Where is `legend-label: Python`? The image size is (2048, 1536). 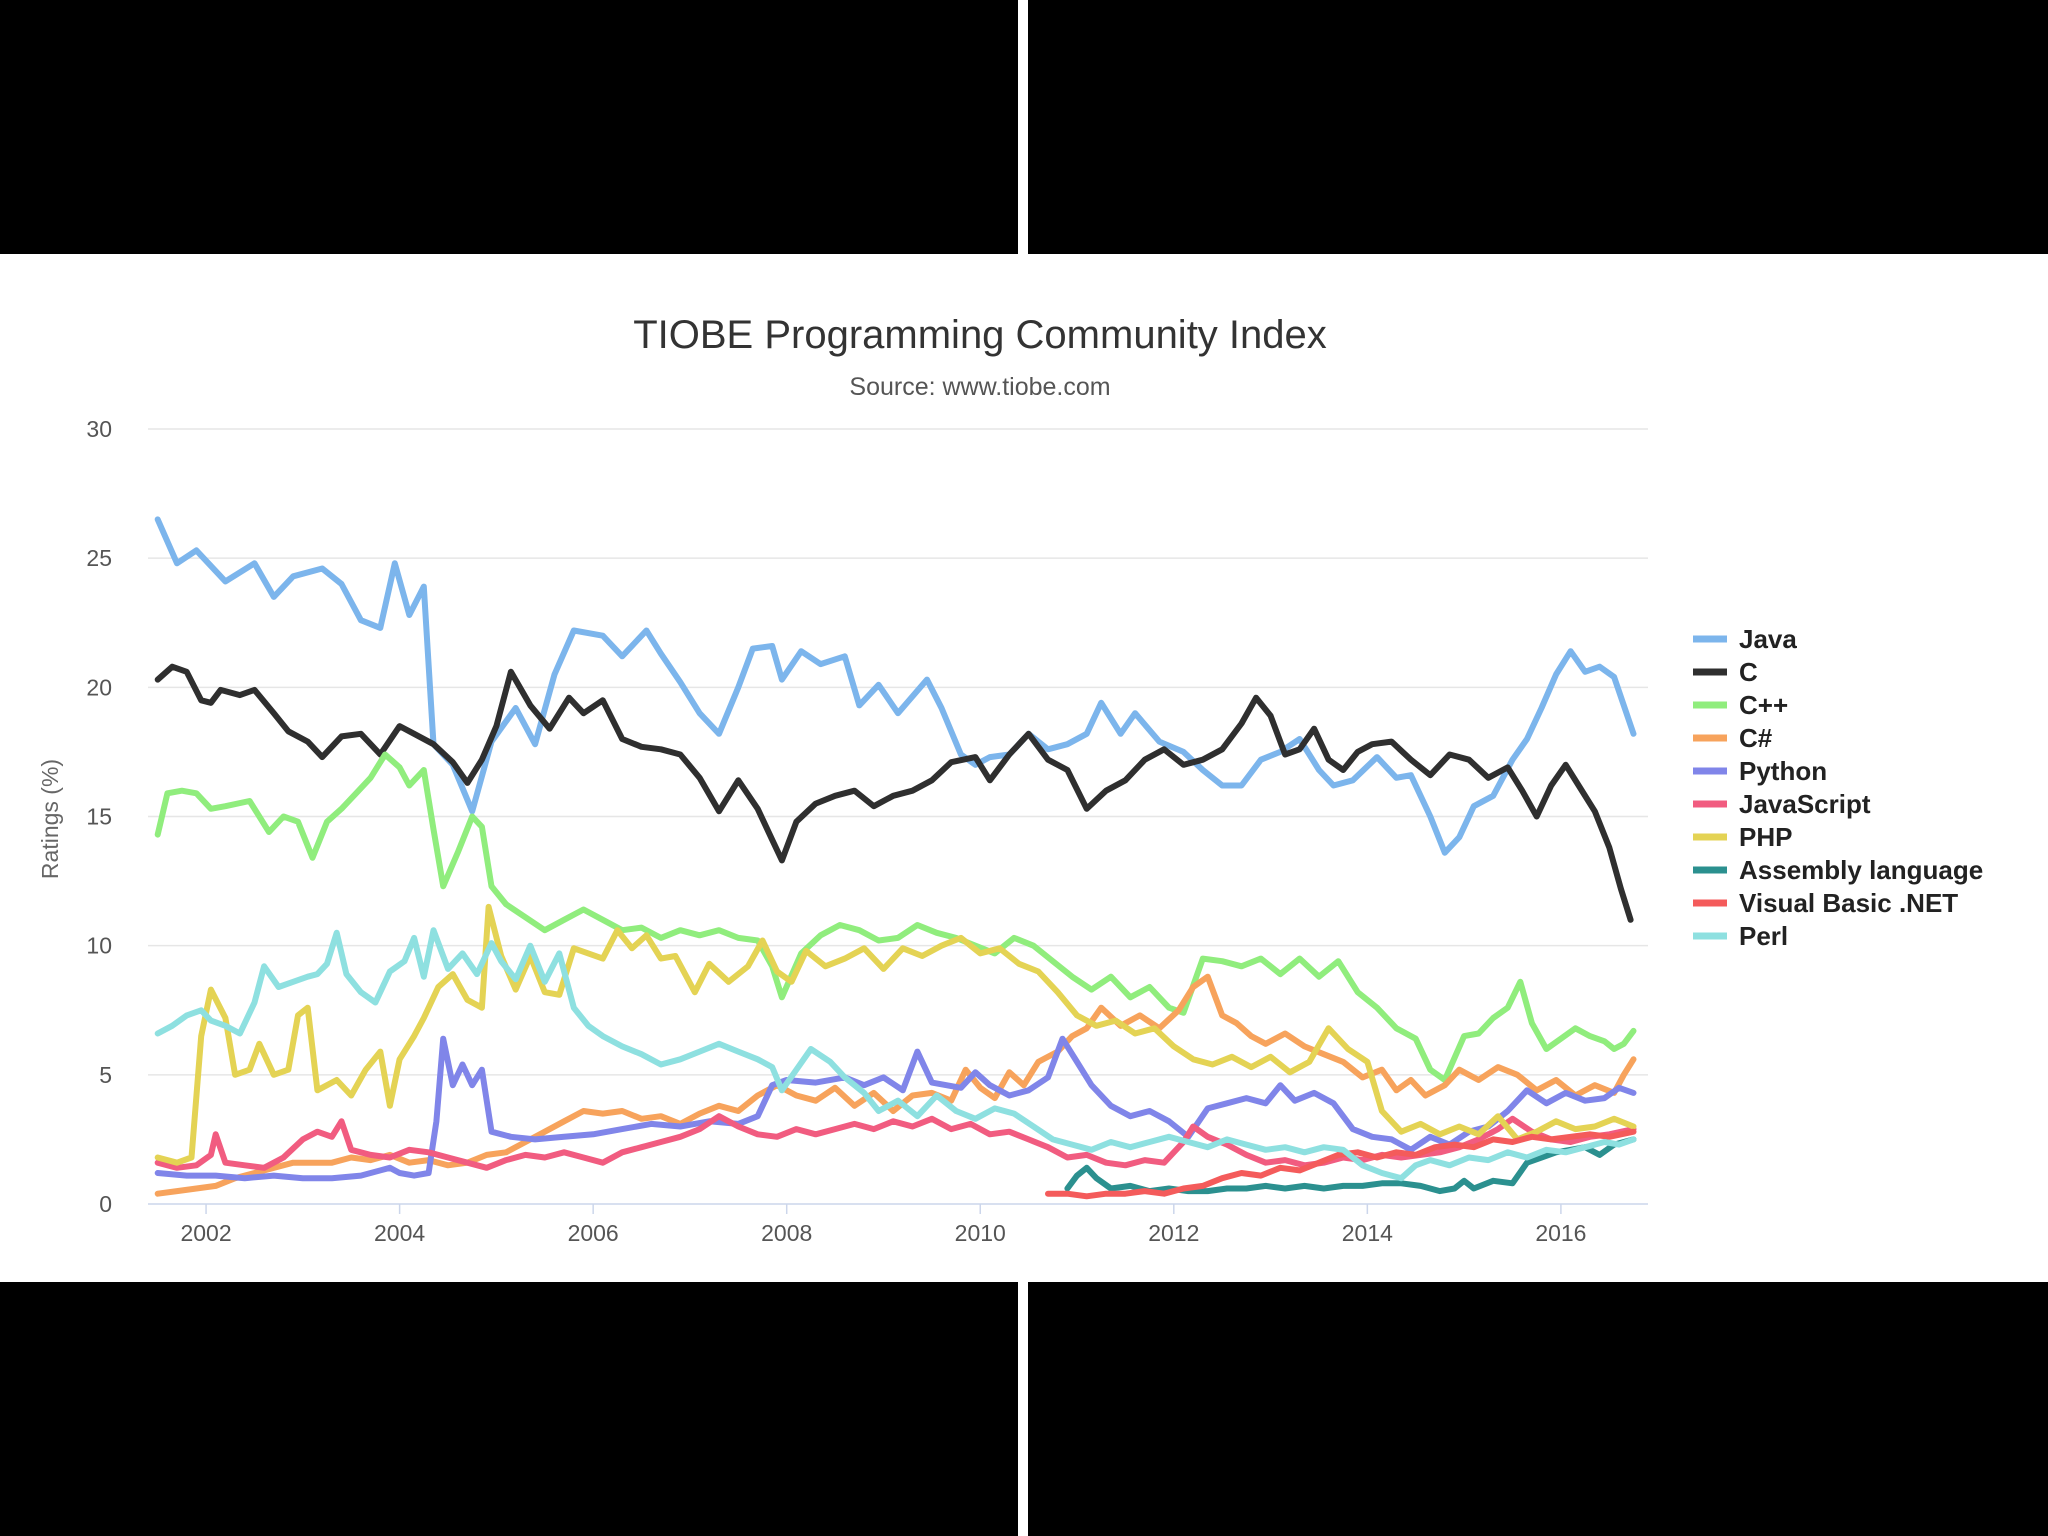 legend-label: Python is located at coordinates (1783, 771).